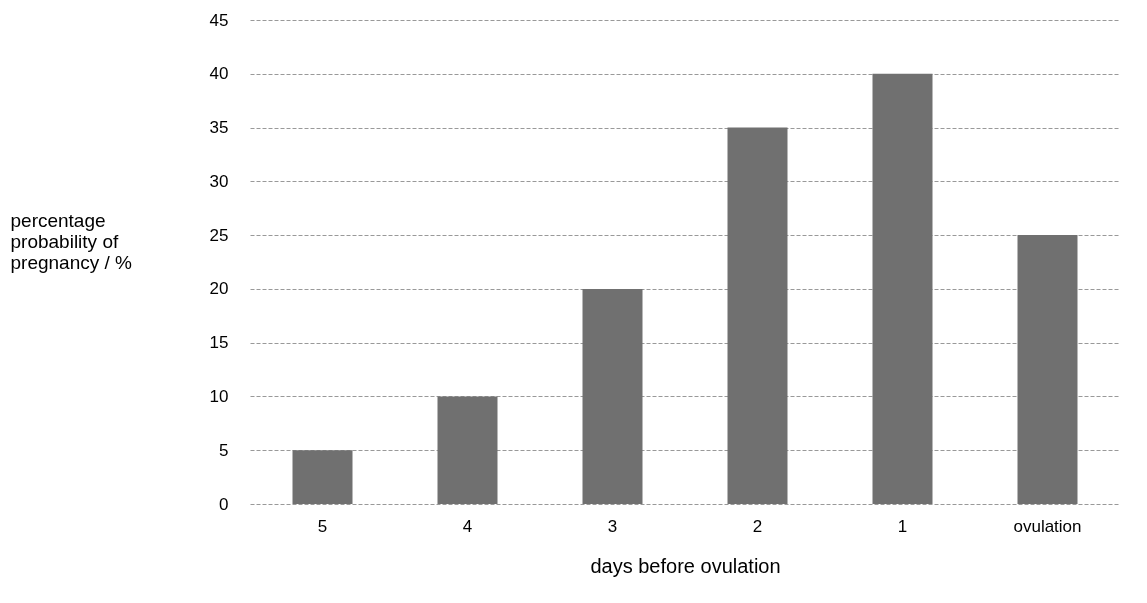 The height and width of the screenshot is (603, 1147). Describe the element at coordinates (219, 74) in the screenshot. I see `y-tick-label: 40` at that location.